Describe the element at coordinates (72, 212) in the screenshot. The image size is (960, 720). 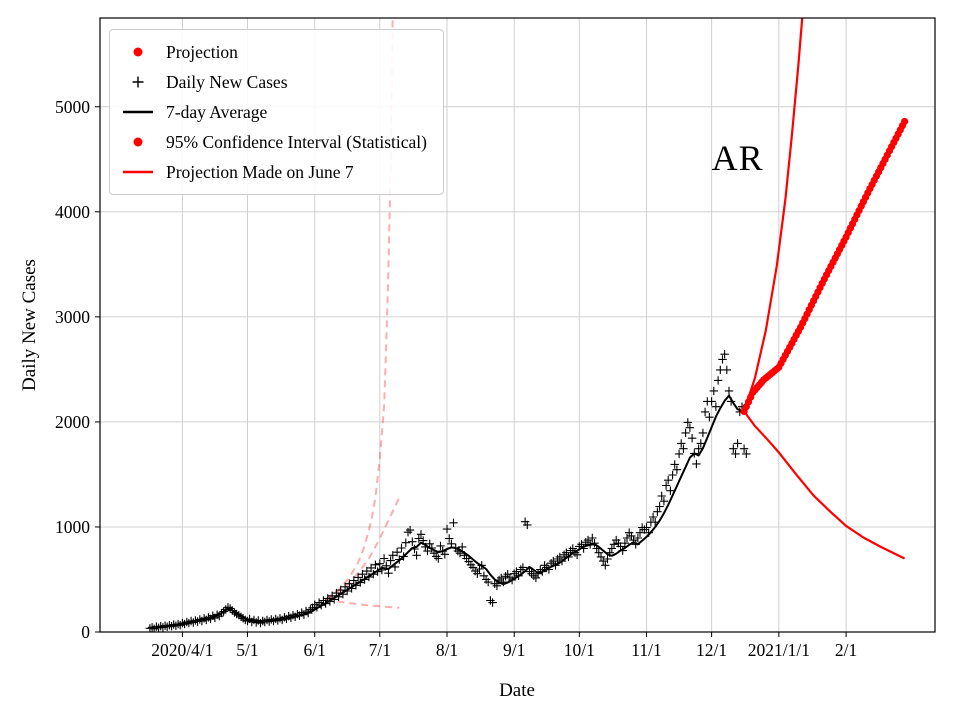
I see `svg-text: 4000` at that location.